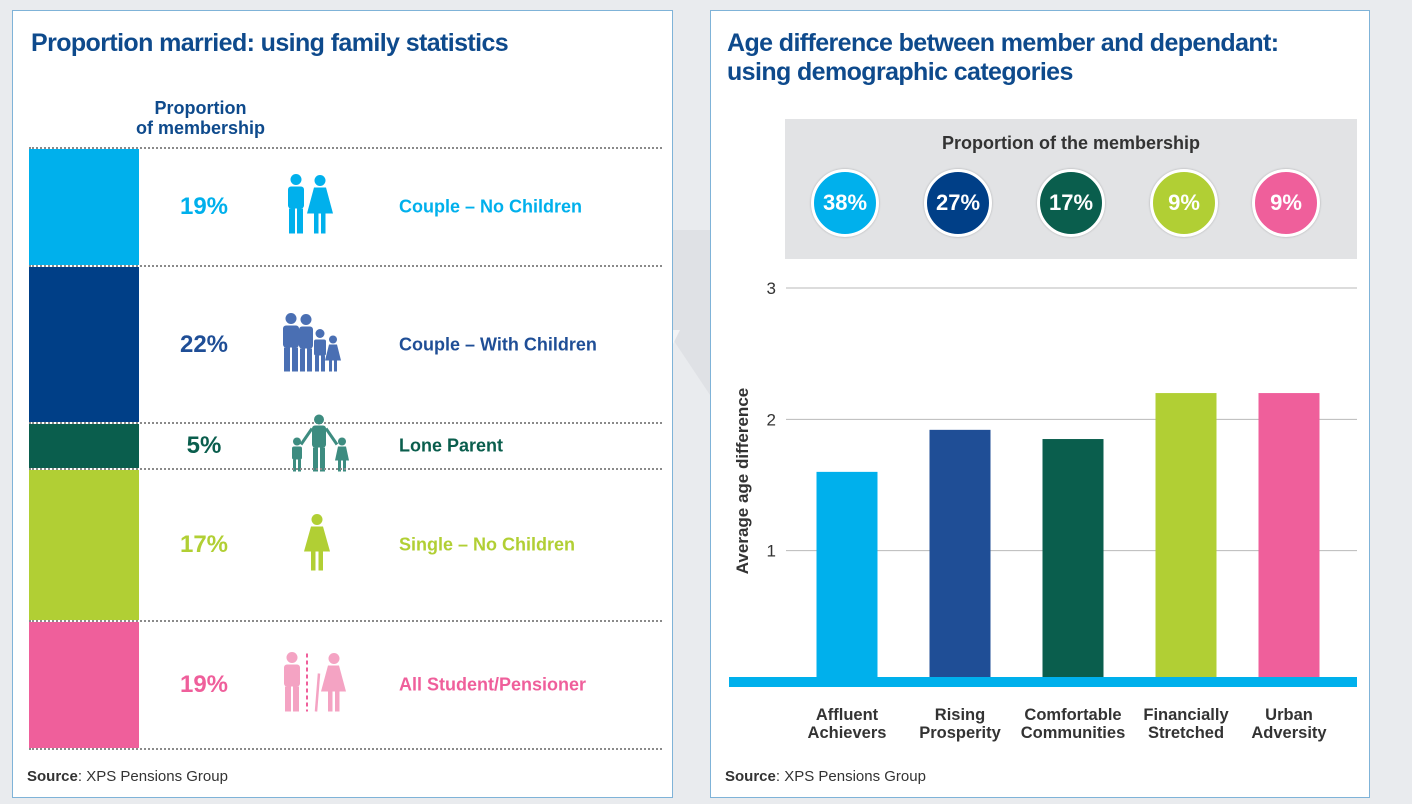 This screenshot has height=804, width=1412. What do you see at coordinates (1071, 203) in the screenshot?
I see `proportion-bubble: 17%` at bounding box center [1071, 203].